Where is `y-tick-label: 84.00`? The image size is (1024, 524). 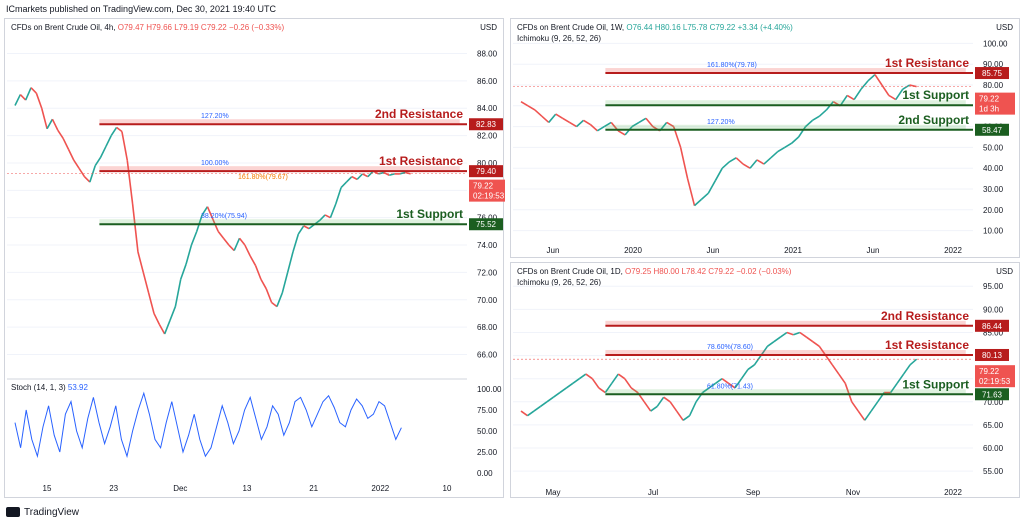
y-tick-label: 84.00 is located at coordinates (487, 108).